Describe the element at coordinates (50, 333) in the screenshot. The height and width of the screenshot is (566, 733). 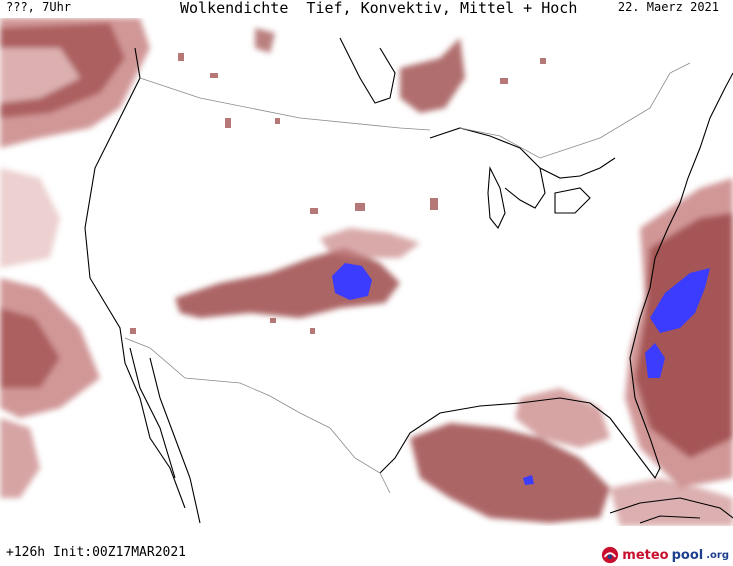
I see `cloud-area-west-coast` at that location.